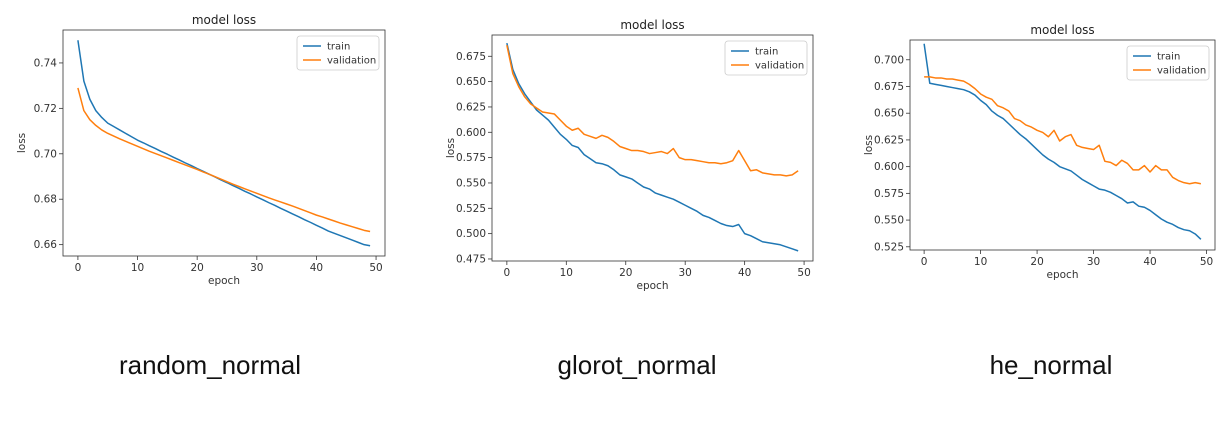  What do you see at coordinates (45, 109) in the screenshot?
I see `y-tick-label: 0.72` at bounding box center [45, 109].